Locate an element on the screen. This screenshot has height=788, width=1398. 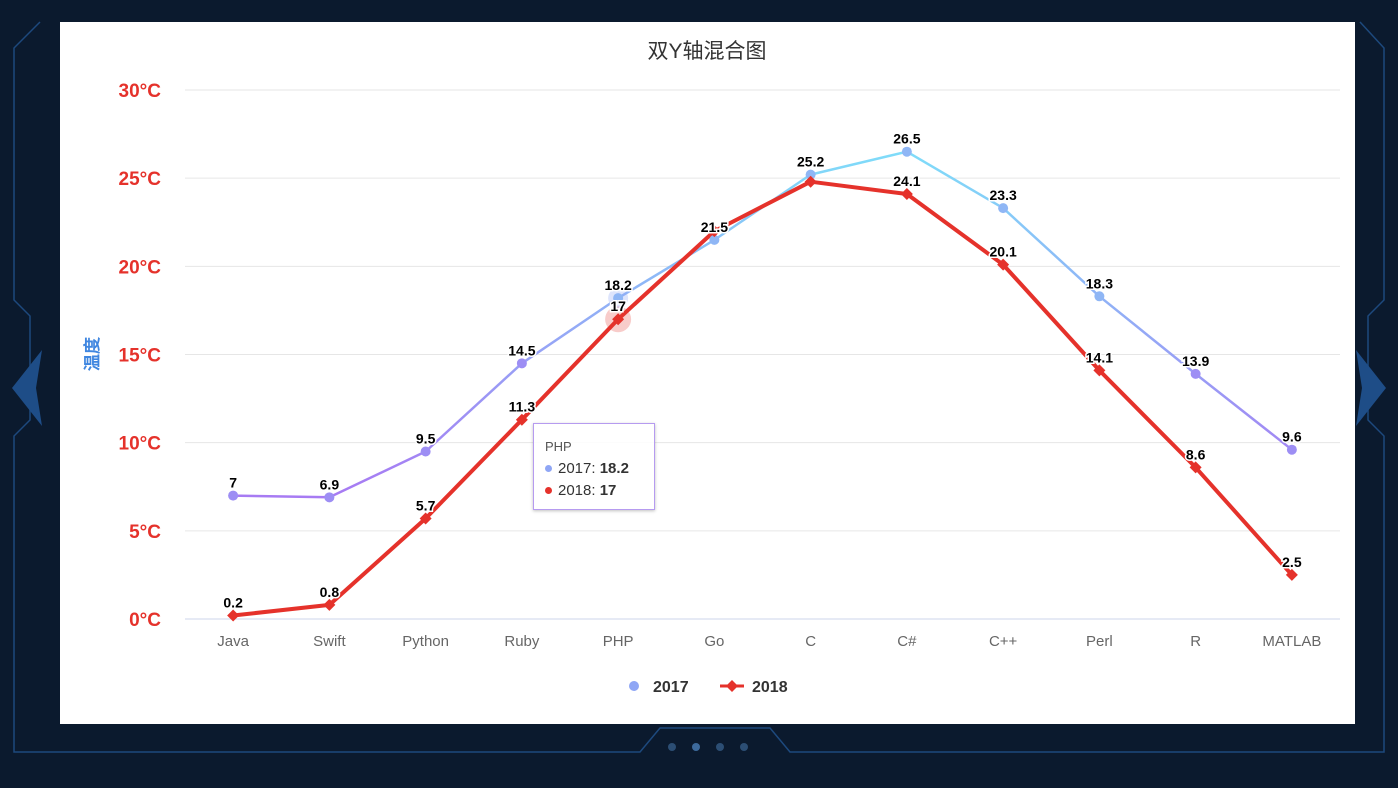
x-tick-label: C++ is located at coordinates (1003, 641).